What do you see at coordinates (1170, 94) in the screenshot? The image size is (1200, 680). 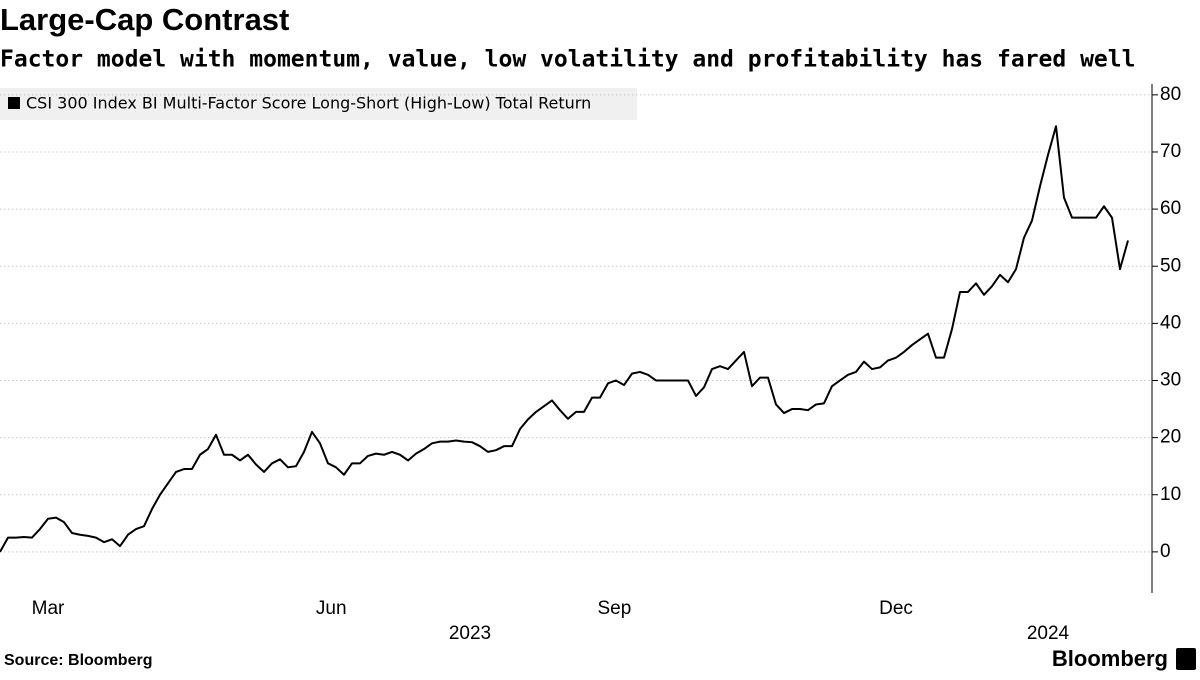 I see `y-tick-label: 80` at bounding box center [1170, 94].